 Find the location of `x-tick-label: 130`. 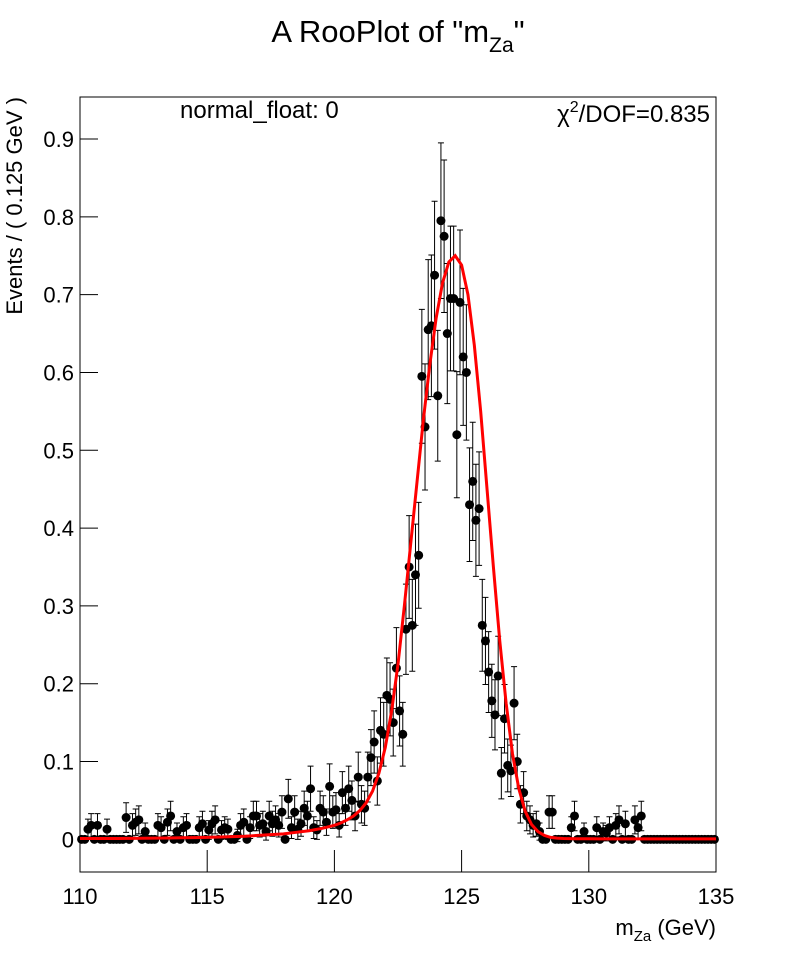

x-tick-label: 130 is located at coordinates (588, 896).